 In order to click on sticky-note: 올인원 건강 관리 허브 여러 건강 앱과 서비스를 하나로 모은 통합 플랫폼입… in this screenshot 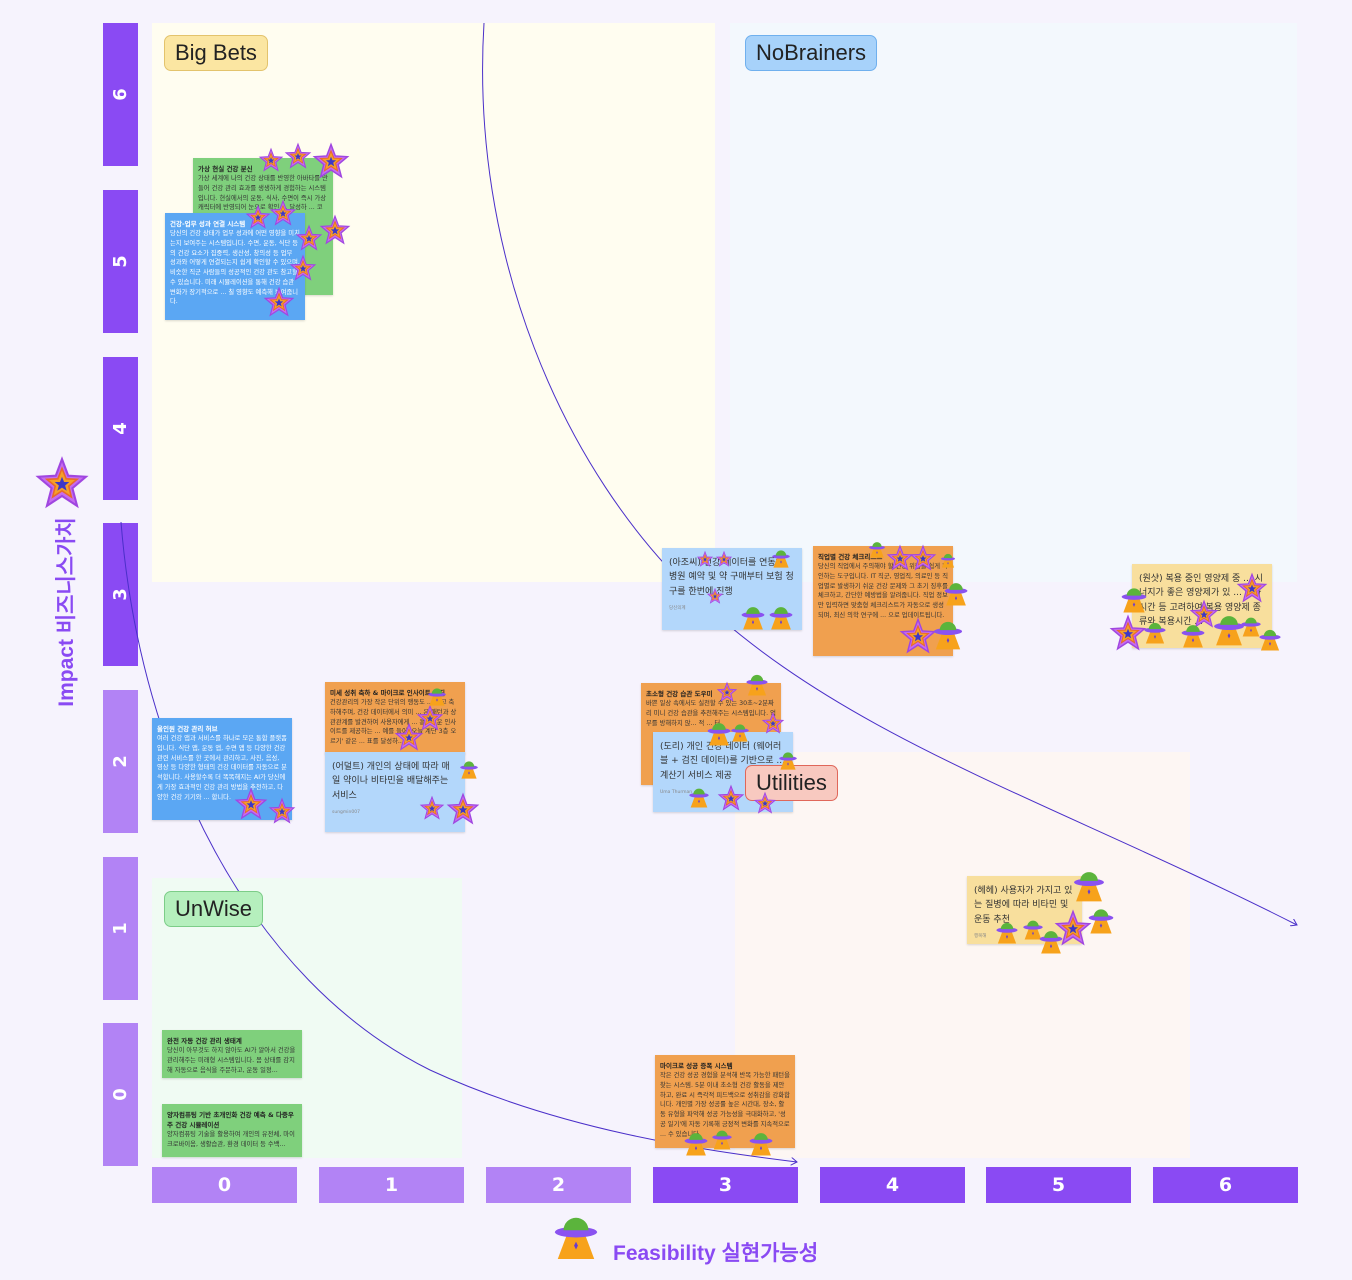, I will do `click(222, 769)`.